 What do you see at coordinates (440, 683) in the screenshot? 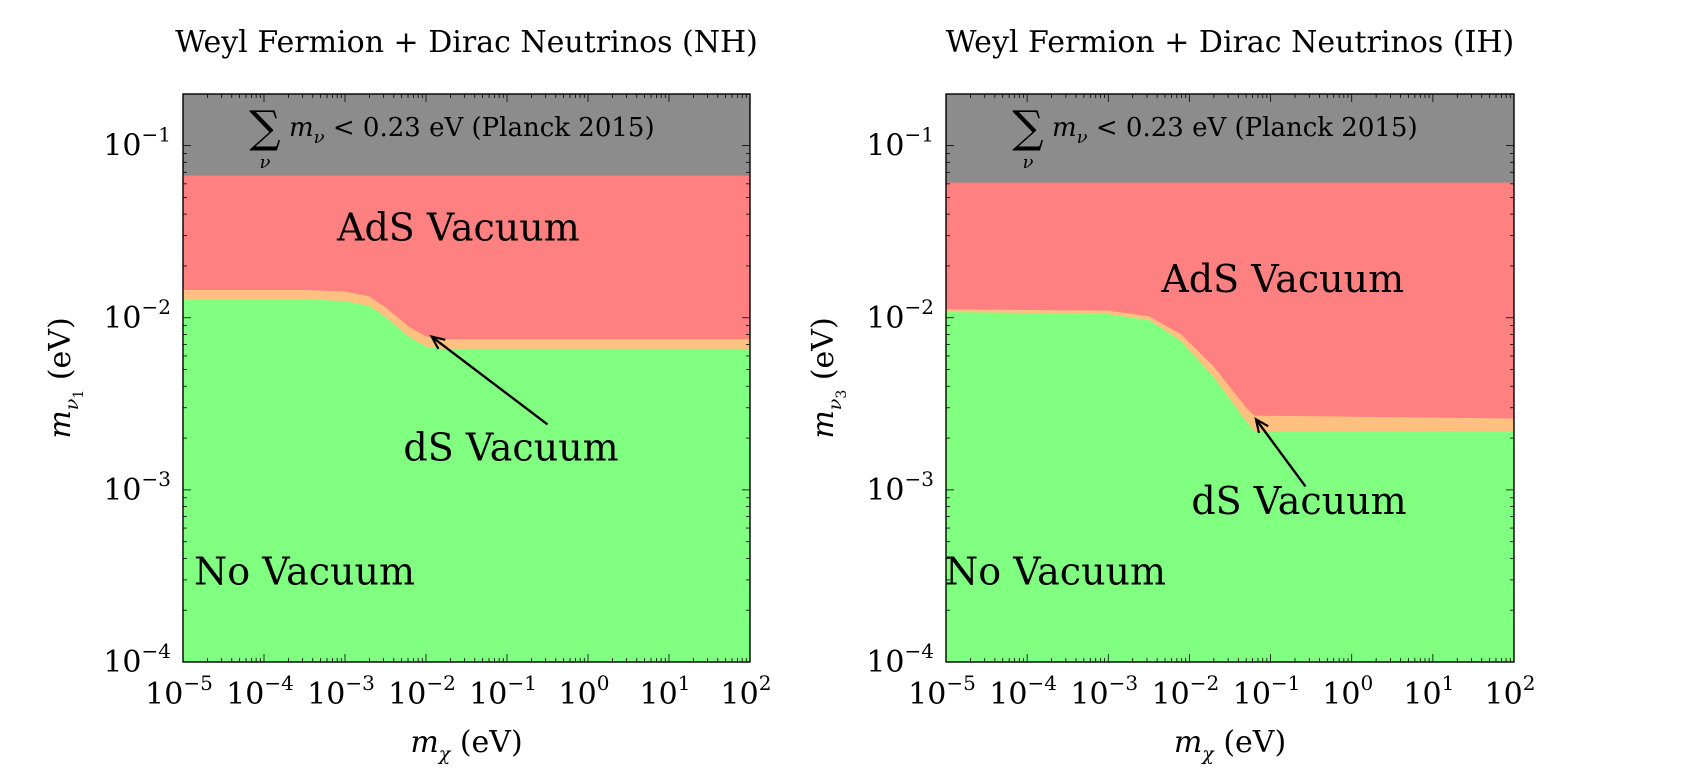
I see `x-tick-exponent: −2` at bounding box center [440, 683].